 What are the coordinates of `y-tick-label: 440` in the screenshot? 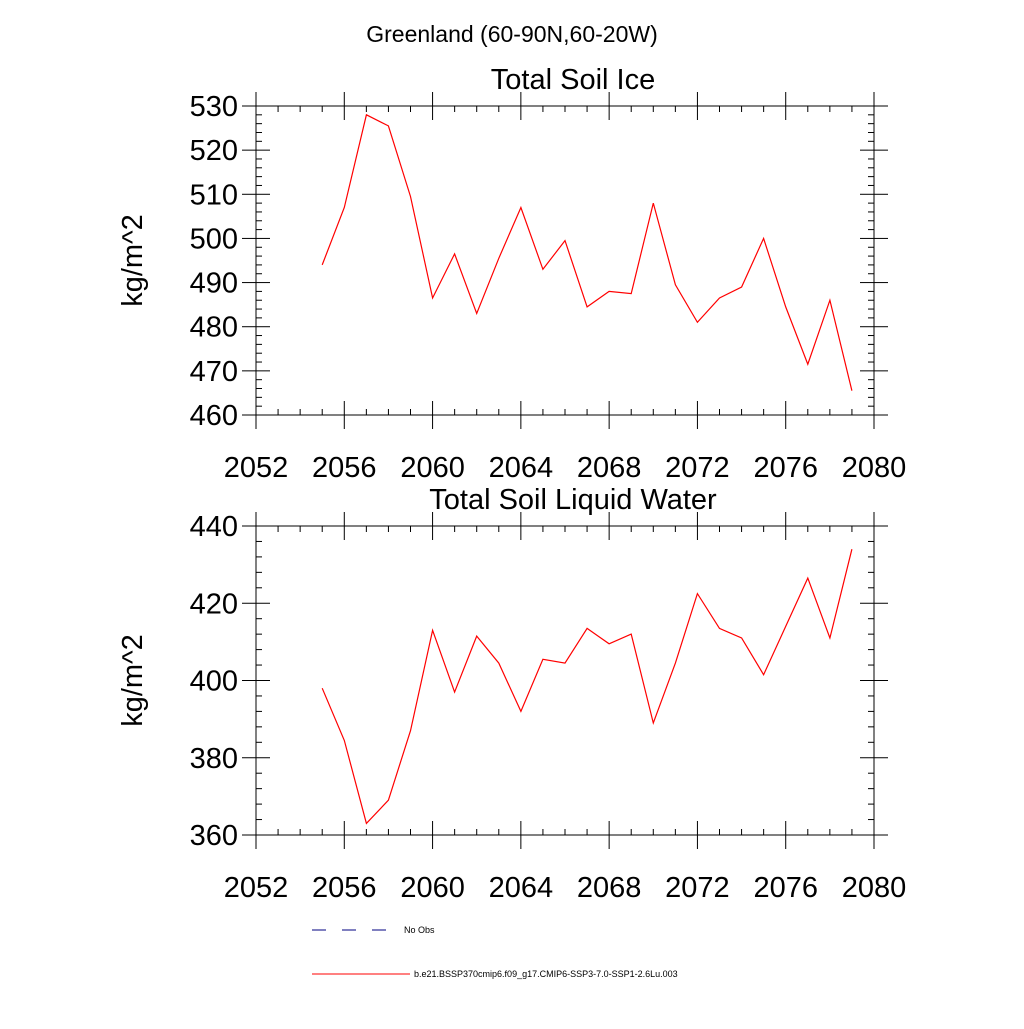 It's located at (214, 527).